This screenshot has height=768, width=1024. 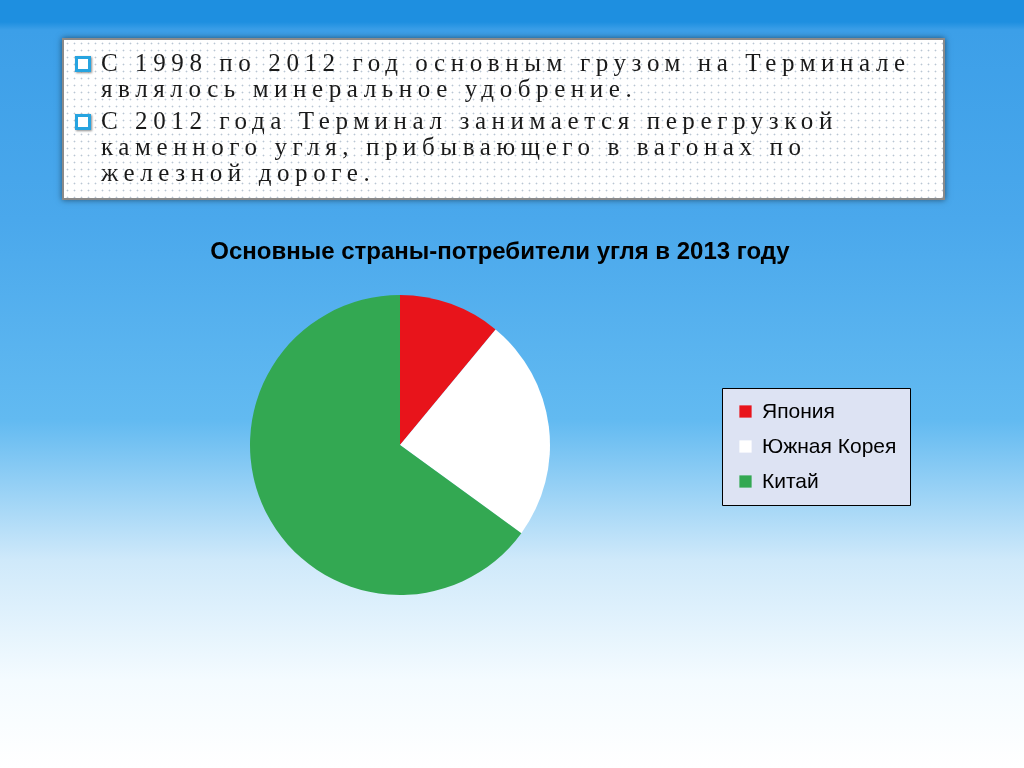 I want to click on legend-label: Япония, so click(x=798, y=410).